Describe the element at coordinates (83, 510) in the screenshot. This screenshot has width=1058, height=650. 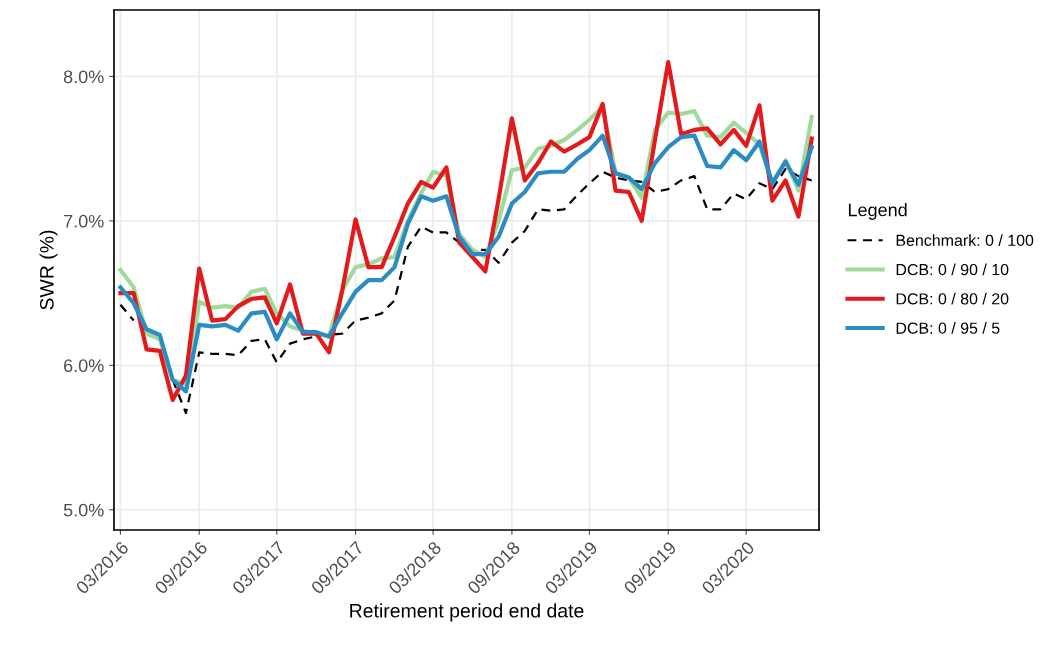
I see `y-tick-label: 5.0%` at that location.